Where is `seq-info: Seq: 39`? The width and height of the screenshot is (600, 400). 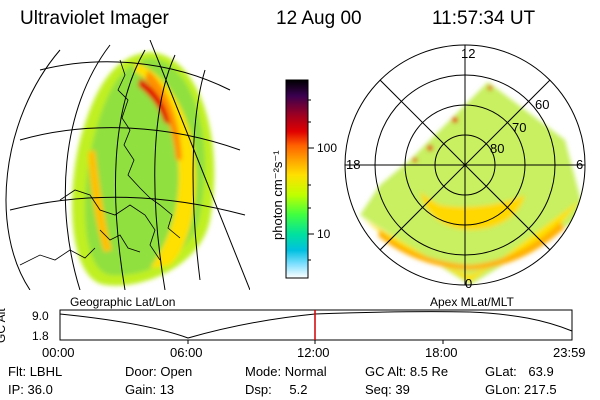 seq-info: Seq: 39 is located at coordinates (387, 389).